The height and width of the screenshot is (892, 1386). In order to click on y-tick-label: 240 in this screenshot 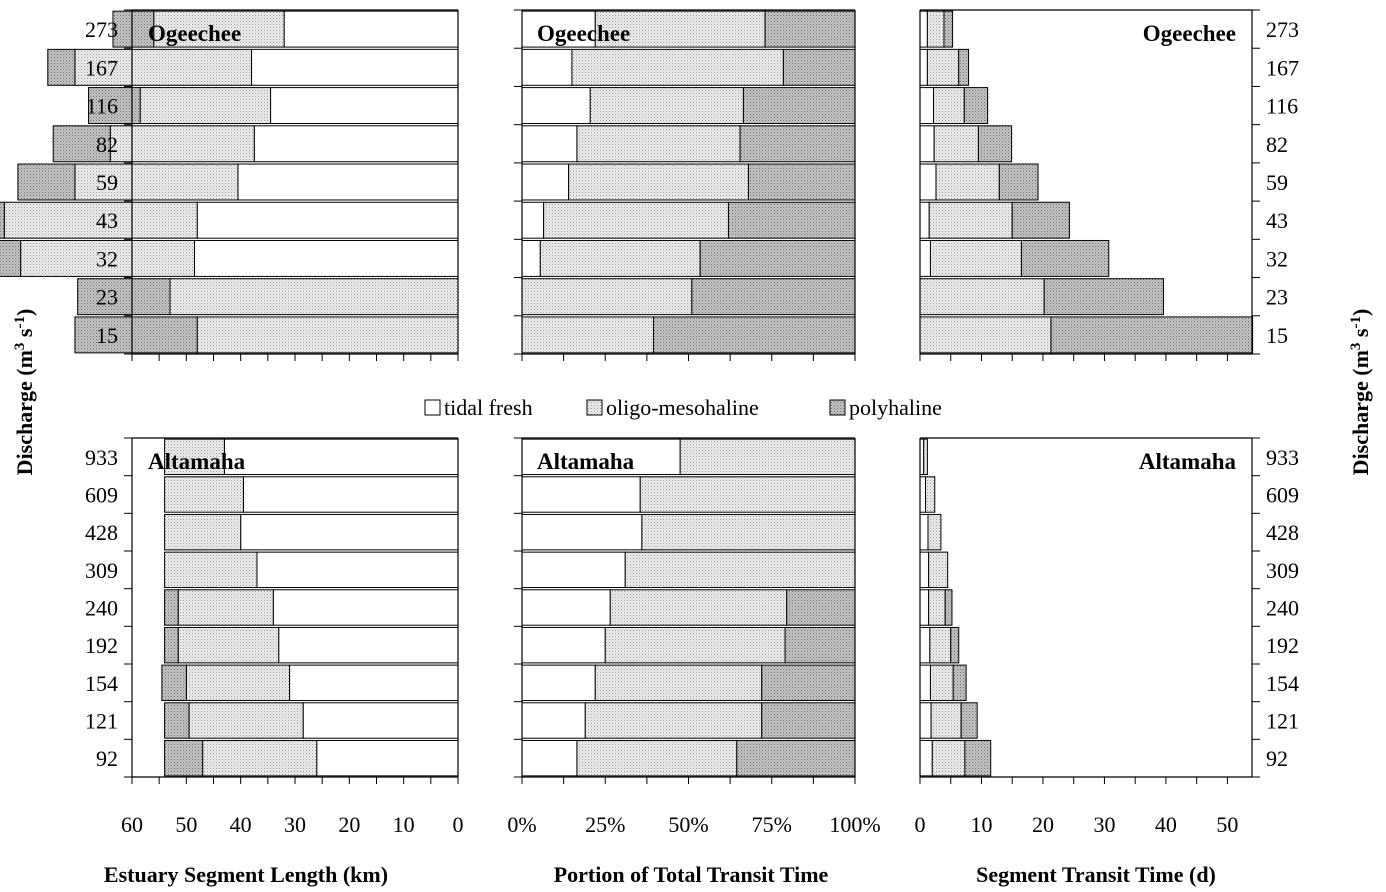, I will do `click(101, 608)`.